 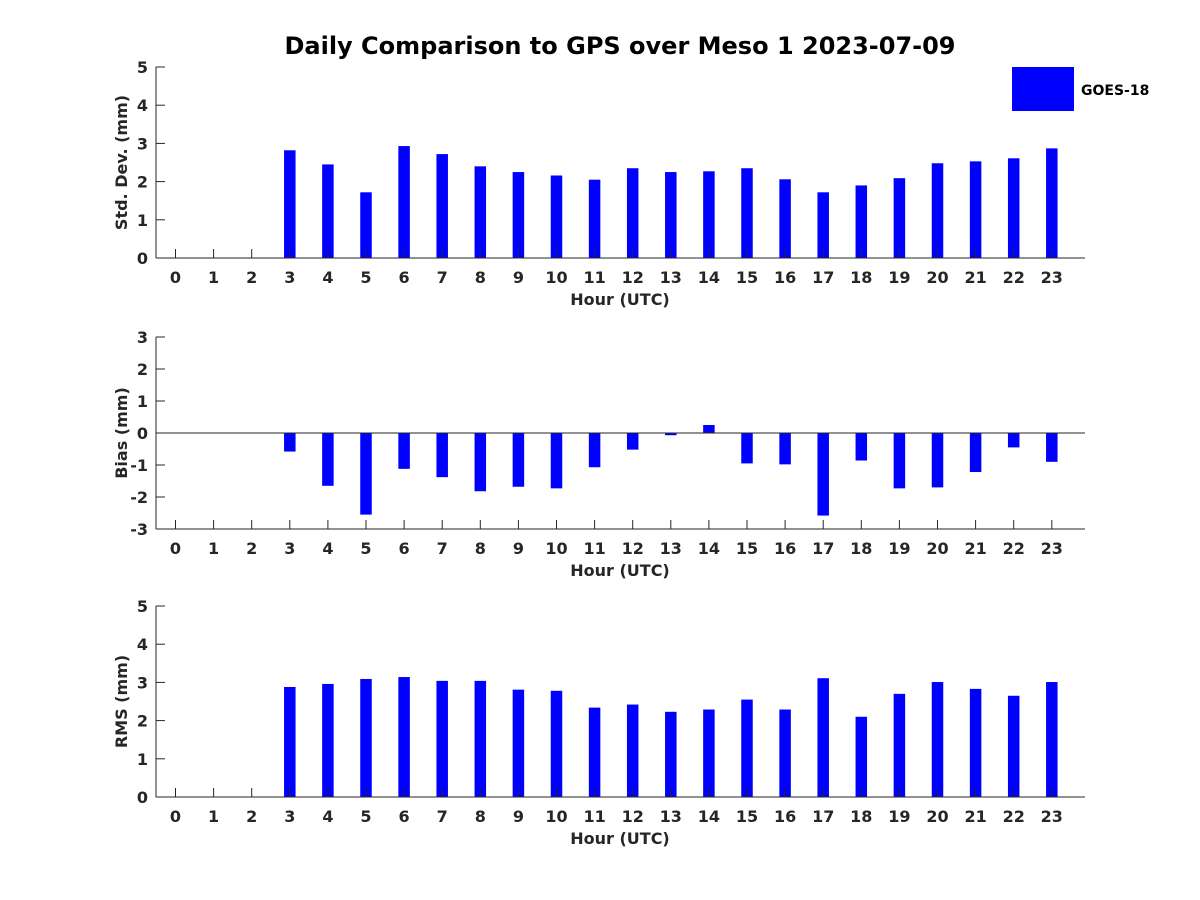 What do you see at coordinates (785, 277) in the screenshot?
I see `x-tick-label: 16` at bounding box center [785, 277].